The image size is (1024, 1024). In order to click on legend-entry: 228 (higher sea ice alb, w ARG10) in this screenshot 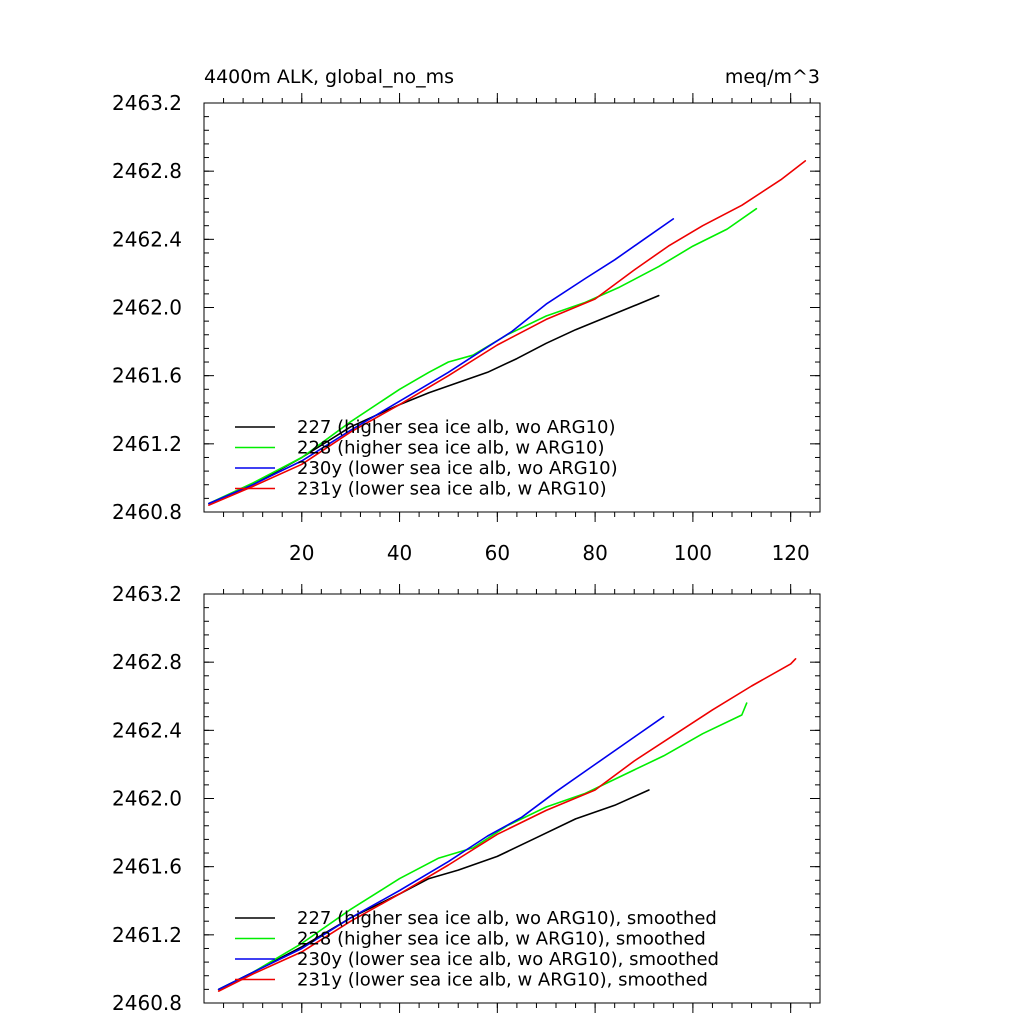, I will do `click(450, 448)`.